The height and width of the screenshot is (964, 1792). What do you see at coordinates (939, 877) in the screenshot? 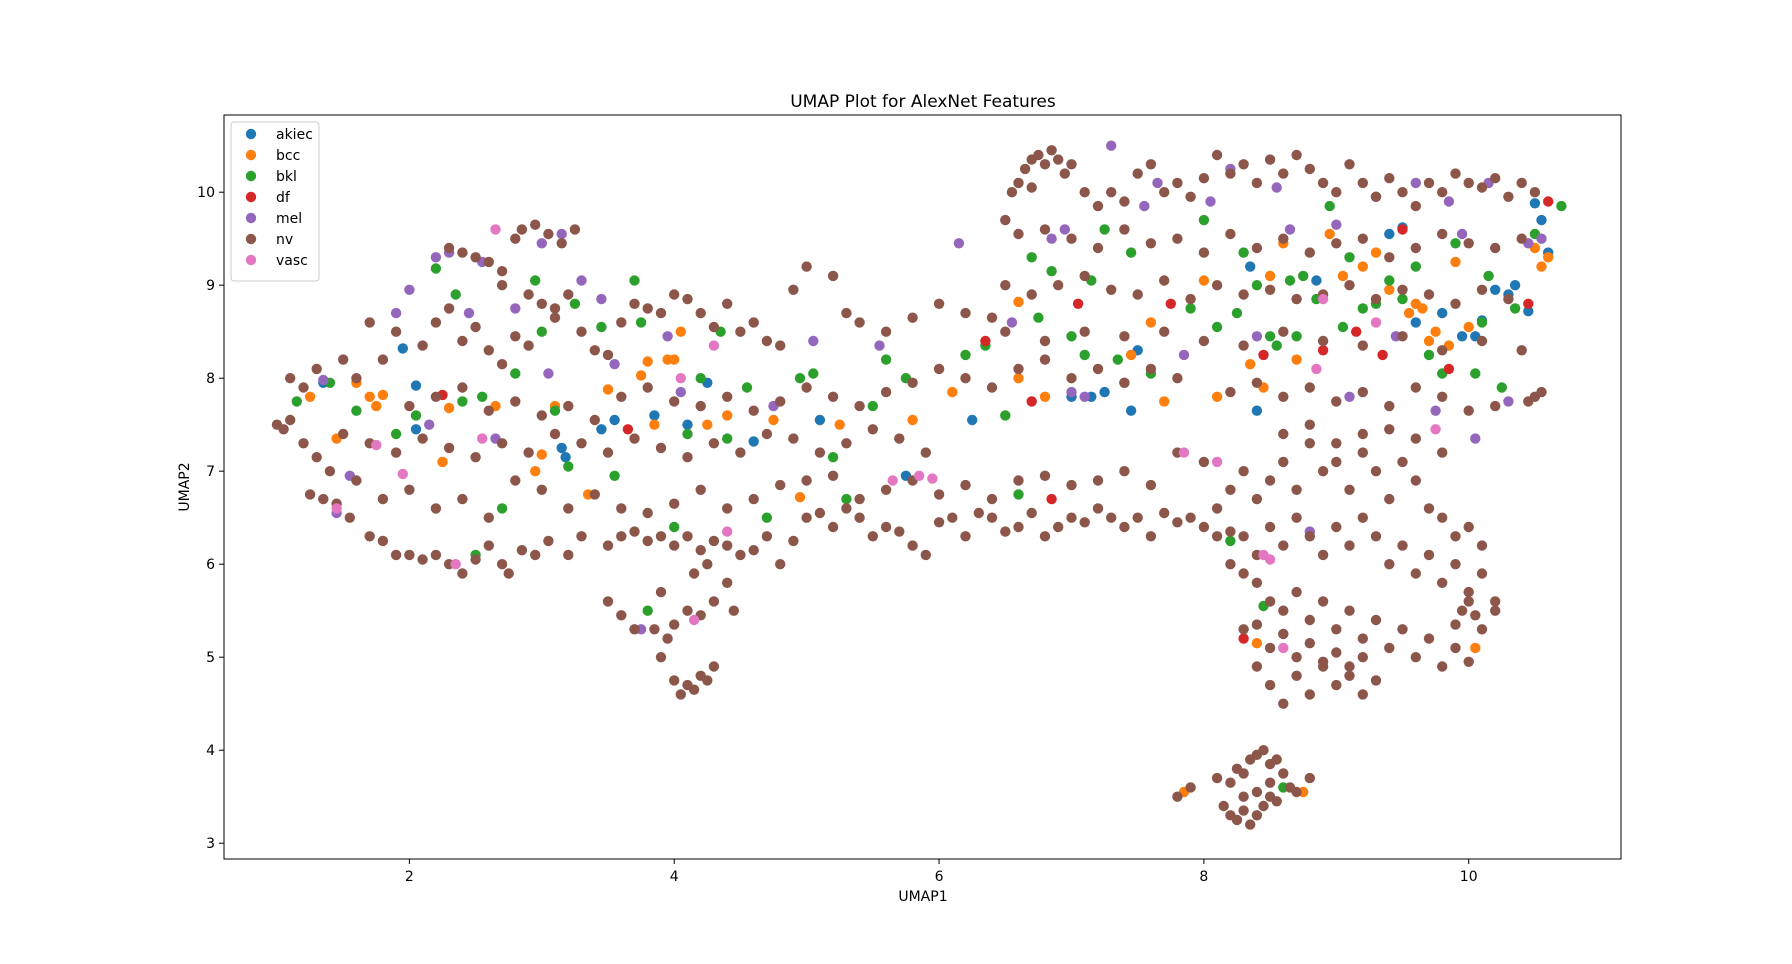
I see `x-tick-label: 6` at bounding box center [939, 877].